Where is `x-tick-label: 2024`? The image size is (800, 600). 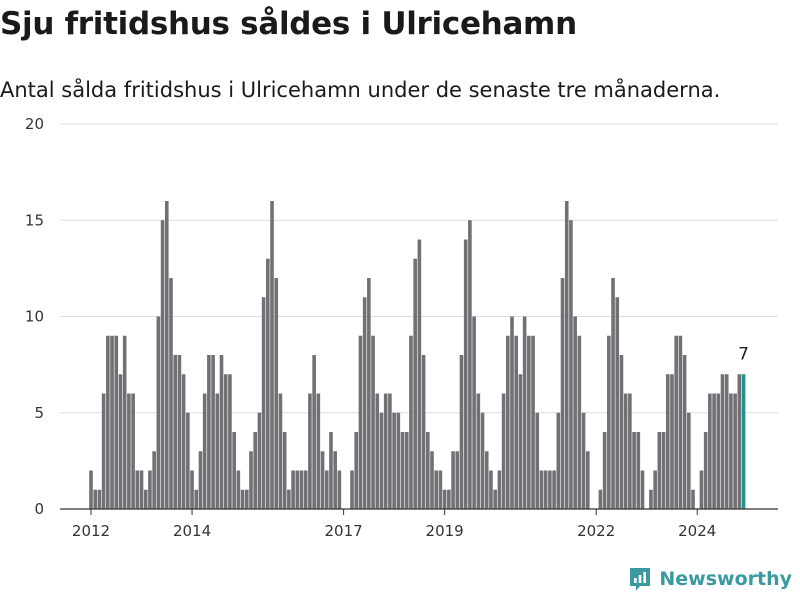 x-tick-label: 2024 is located at coordinates (697, 531).